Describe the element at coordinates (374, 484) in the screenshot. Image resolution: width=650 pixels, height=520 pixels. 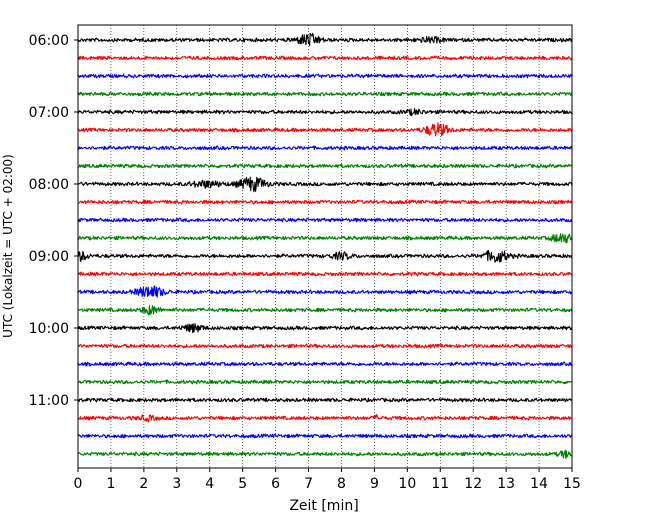
I see `x-tick-label-9: 9` at that location.